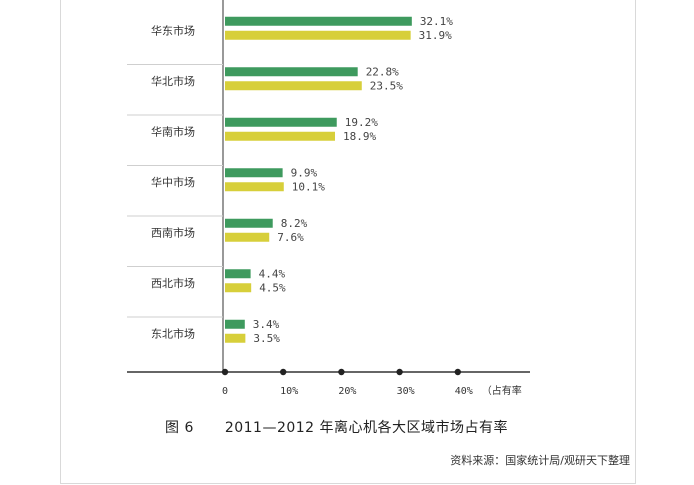 Image resolution: width=694 pixels, height=485 pixels. Describe the element at coordinates (347, 391) in the screenshot. I see `x-tick-label: 20%` at that location.